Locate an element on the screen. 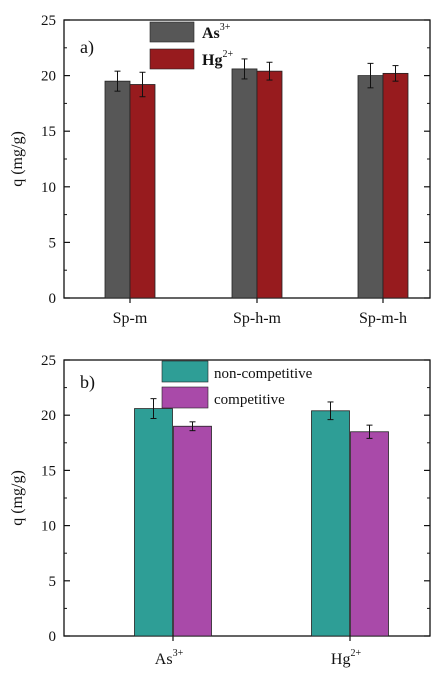 The height and width of the screenshot is (676, 438). panel-label: b) is located at coordinates (87, 382).